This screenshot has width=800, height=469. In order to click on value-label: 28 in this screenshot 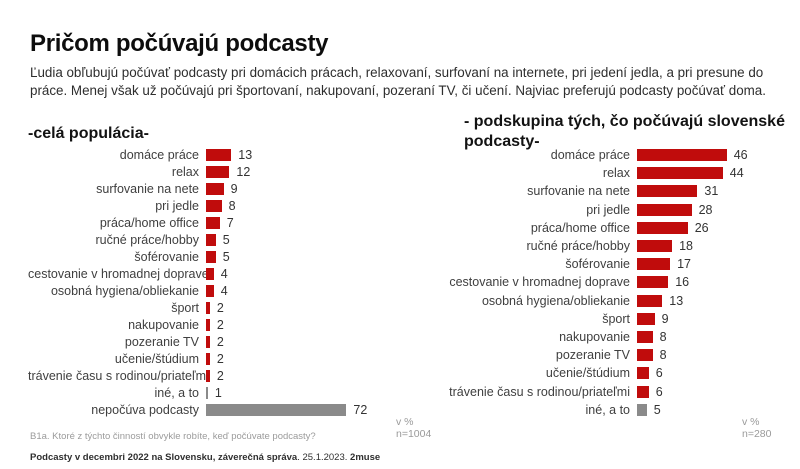, I will do `click(705, 209)`.